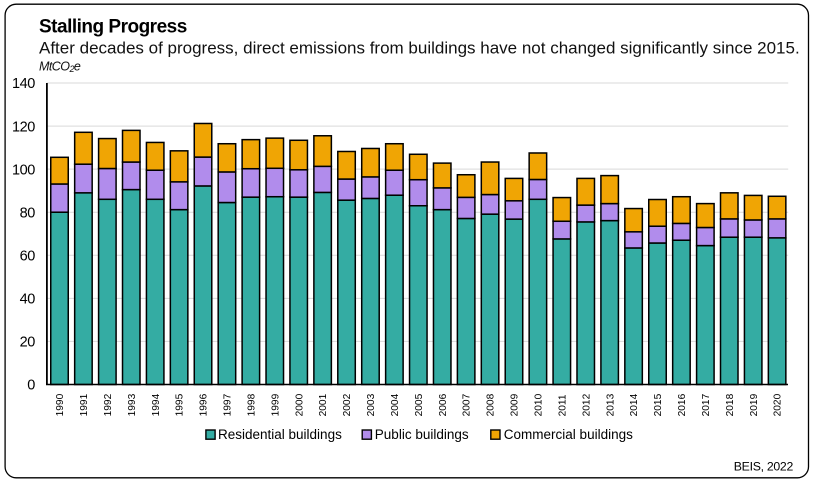 The image size is (813, 483). I want to click on svg-text: 2007, so click(467, 404).